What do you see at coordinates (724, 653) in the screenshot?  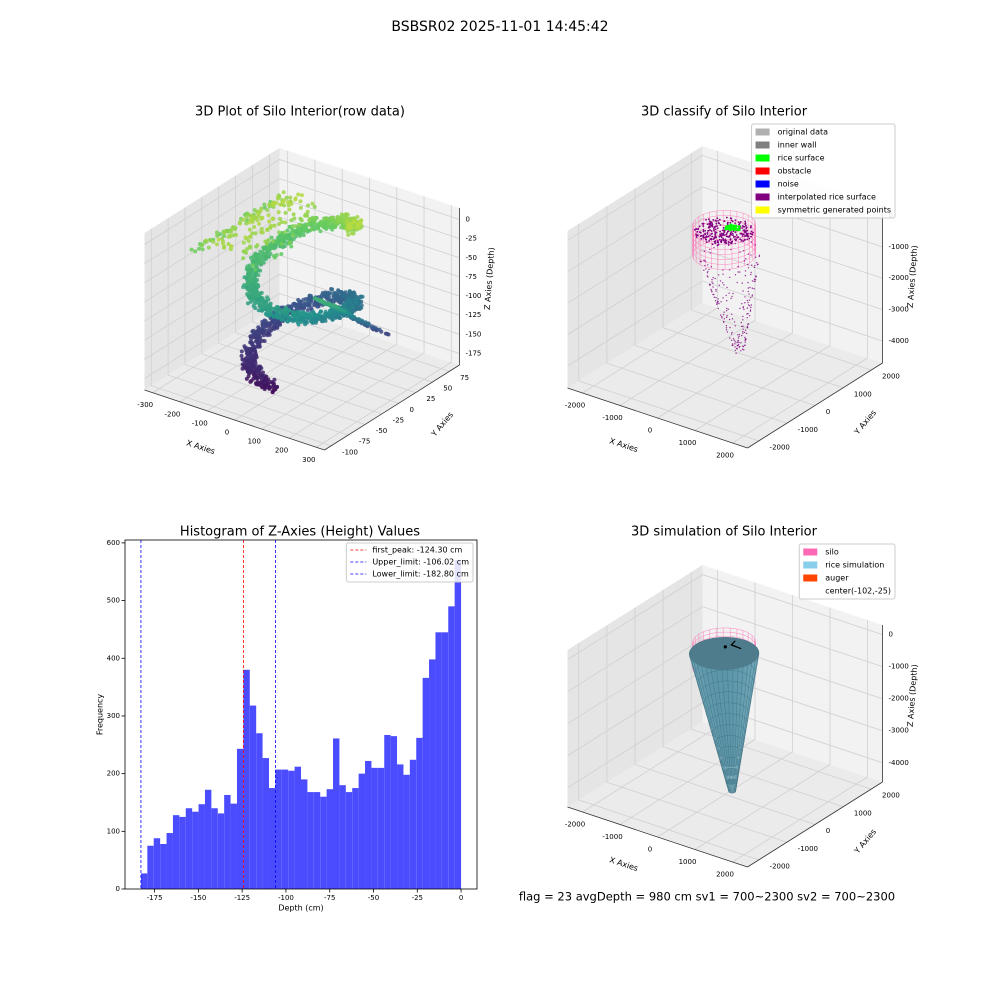 I see `surface-top` at bounding box center [724, 653].